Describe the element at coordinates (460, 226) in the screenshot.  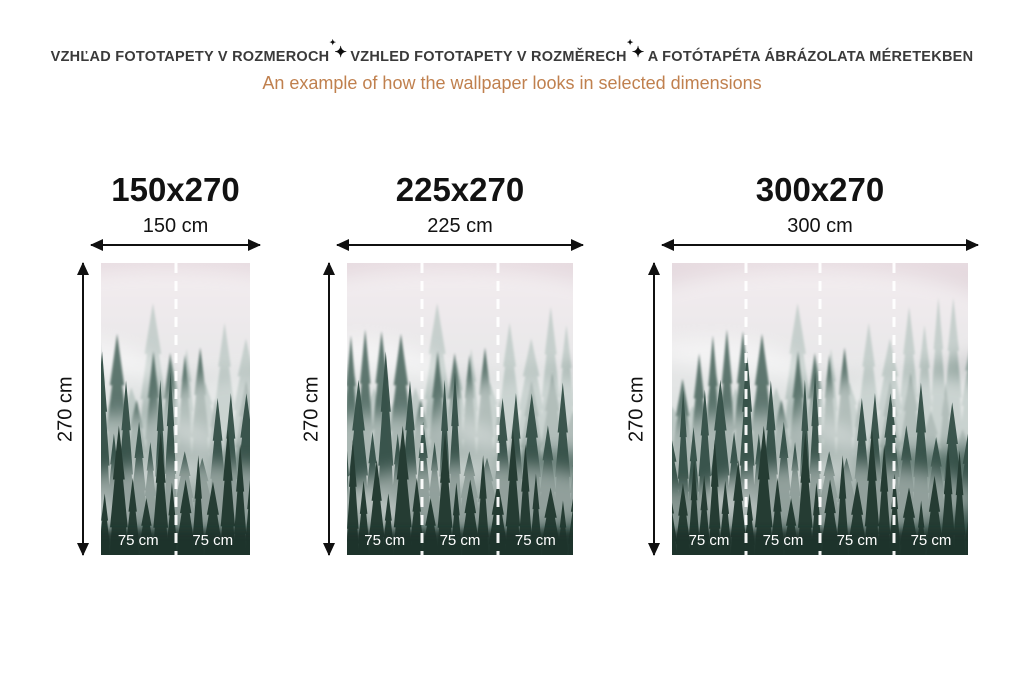
I see `width-dimension-label: 225 cm` at that location.